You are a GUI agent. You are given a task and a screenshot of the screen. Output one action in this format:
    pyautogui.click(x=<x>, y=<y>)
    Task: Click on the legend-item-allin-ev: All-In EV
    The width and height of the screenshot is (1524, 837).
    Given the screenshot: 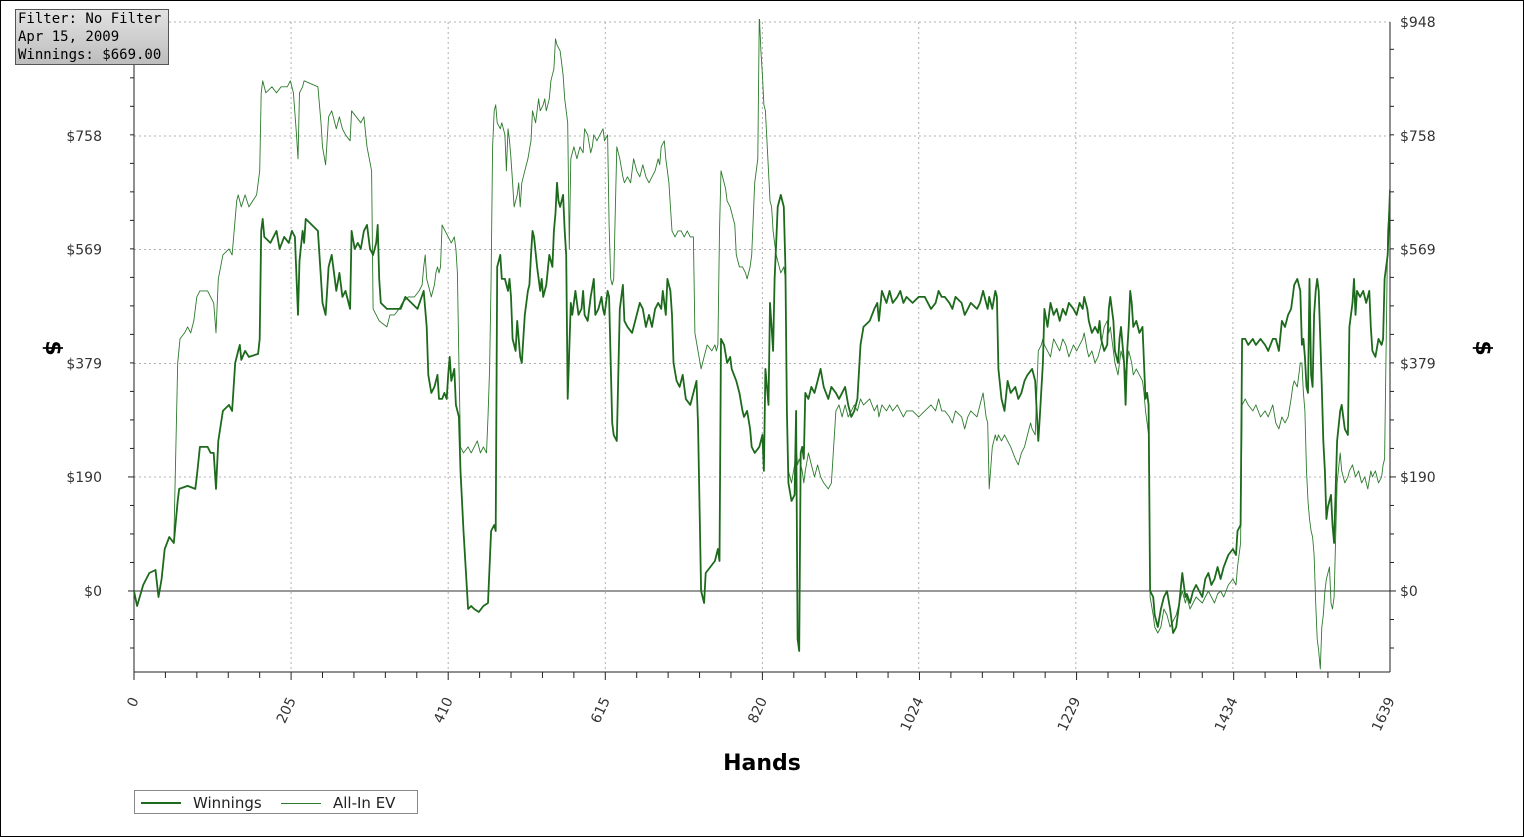 What is the action you would take?
    pyautogui.click(x=338, y=803)
    